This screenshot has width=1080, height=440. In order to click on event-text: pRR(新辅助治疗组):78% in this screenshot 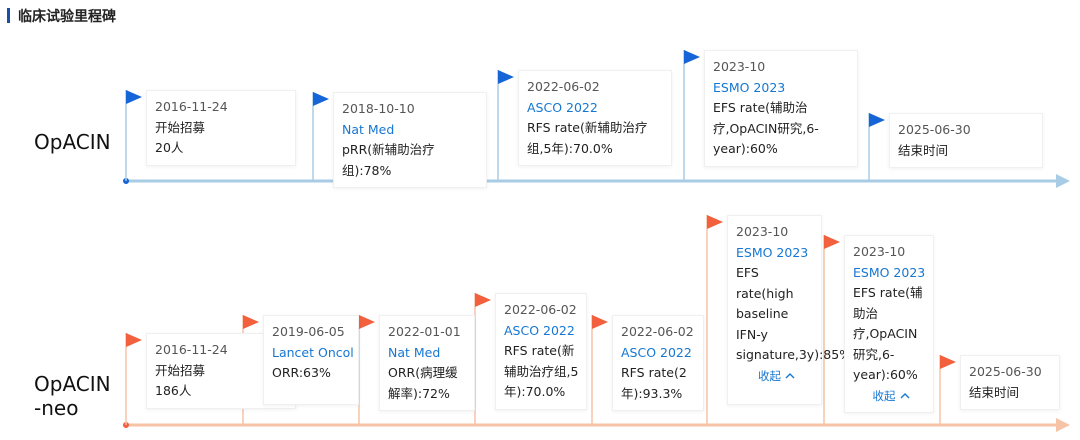, I will do `click(388, 160)`.